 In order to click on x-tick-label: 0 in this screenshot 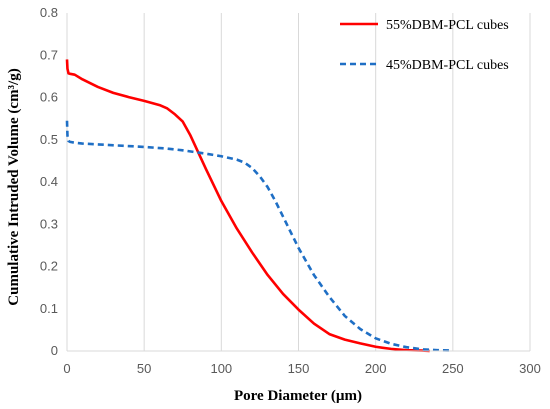, I will do `click(66, 368)`.